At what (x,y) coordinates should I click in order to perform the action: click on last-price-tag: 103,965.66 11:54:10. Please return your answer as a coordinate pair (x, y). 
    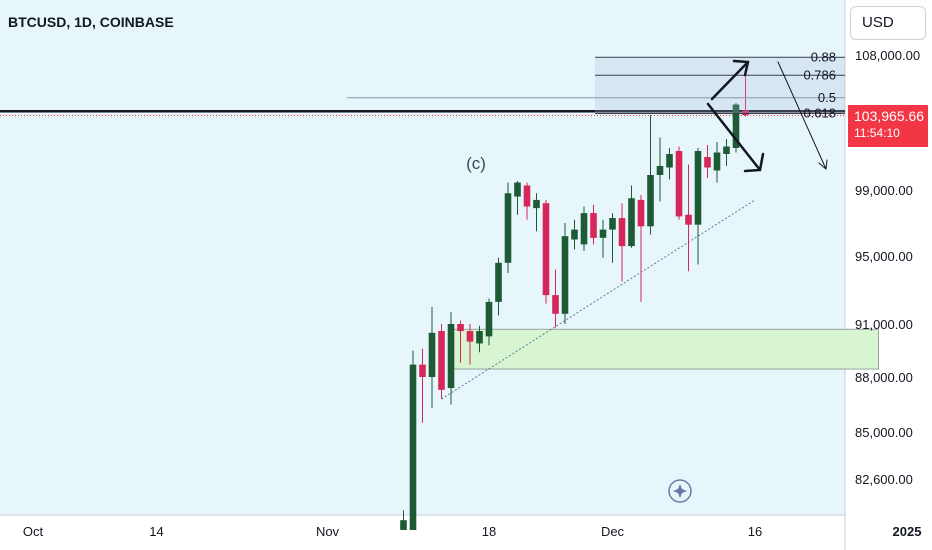
    Looking at the image, I should click on (888, 126).